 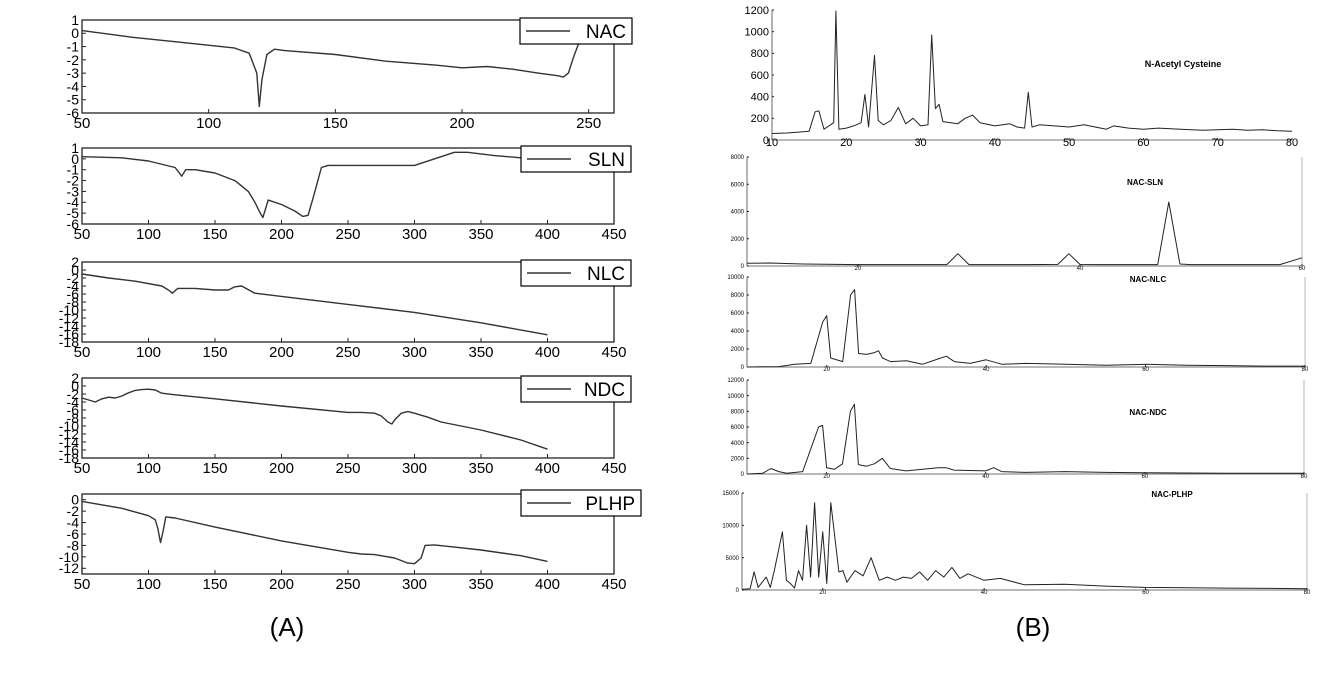 What do you see at coordinates (760, 98) in the screenshot?
I see `xrd-nac-y-tick-label: 400` at bounding box center [760, 98].